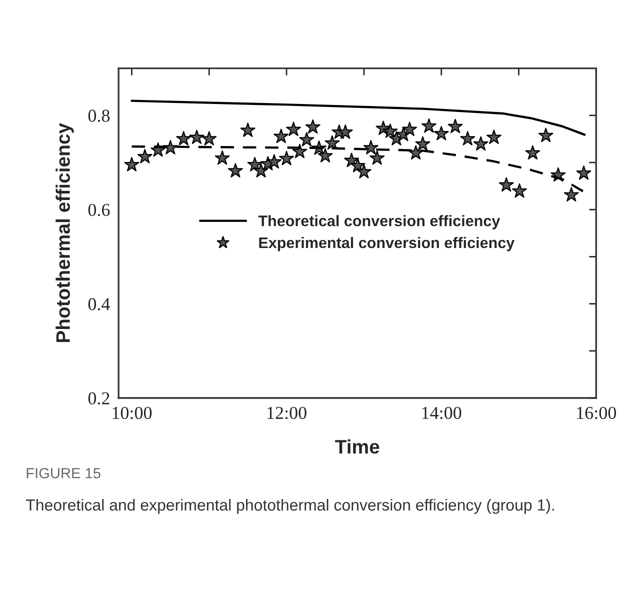 This screenshot has height=594, width=641. Describe the element at coordinates (132, 413) in the screenshot. I see `x-tick-label: 10:00` at that location.